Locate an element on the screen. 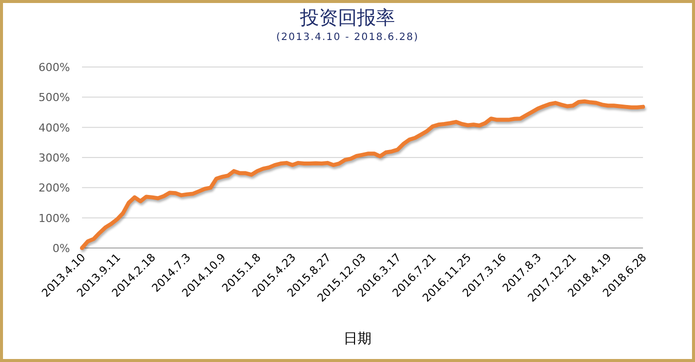 Image resolution: width=695 pixels, height=362 pixels. y-tick-label: 600% is located at coordinates (54, 67).